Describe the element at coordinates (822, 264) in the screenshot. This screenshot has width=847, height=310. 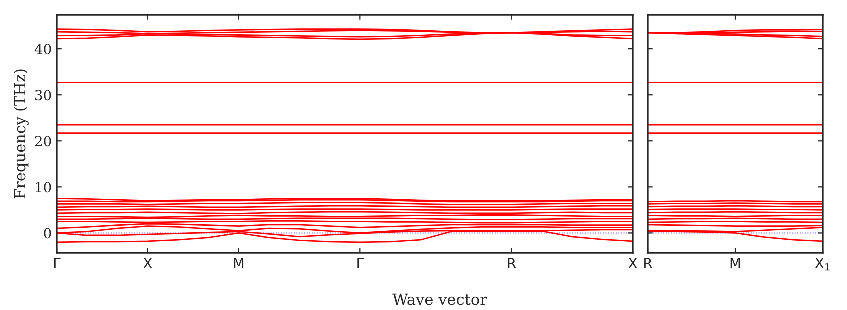
I see `x-tick-label: X$_{1}$` at that location.